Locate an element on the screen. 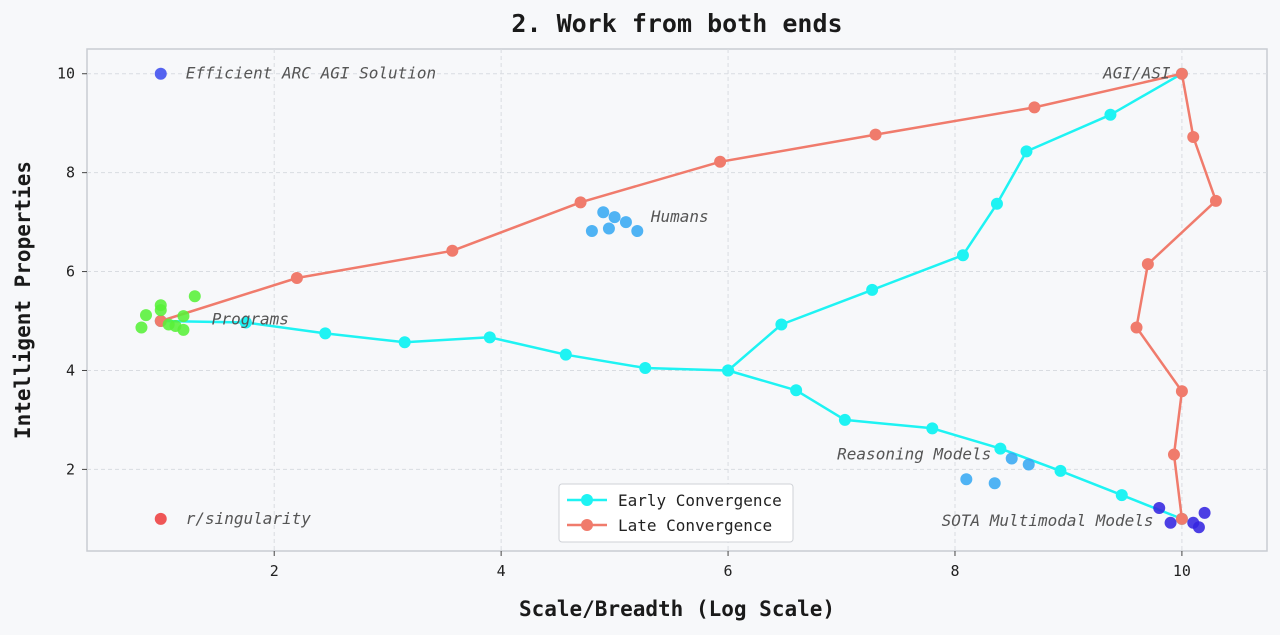 The width and height of the screenshot is (1280, 635). annotation-label: Reasoning Models is located at coordinates (914, 454).